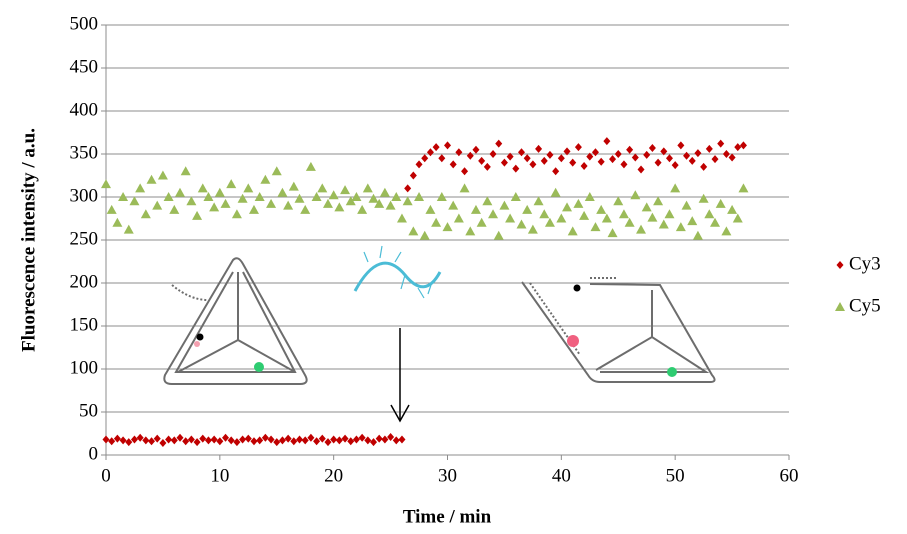 The width and height of the screenshot is (907, 534). I want to click on x-tick-label: 10, so click(219, 475).